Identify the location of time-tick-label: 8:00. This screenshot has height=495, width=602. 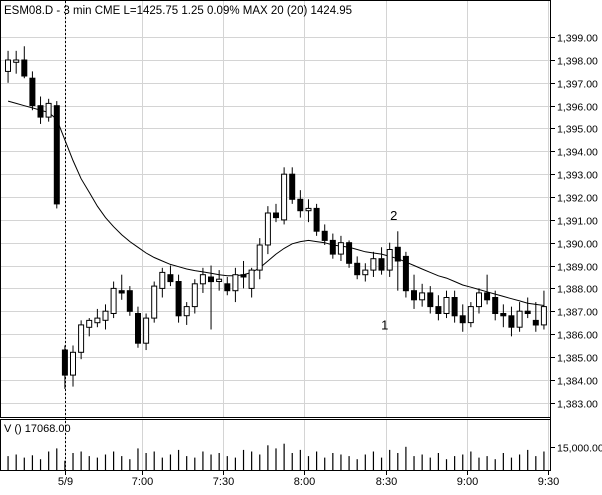
(304, 482).